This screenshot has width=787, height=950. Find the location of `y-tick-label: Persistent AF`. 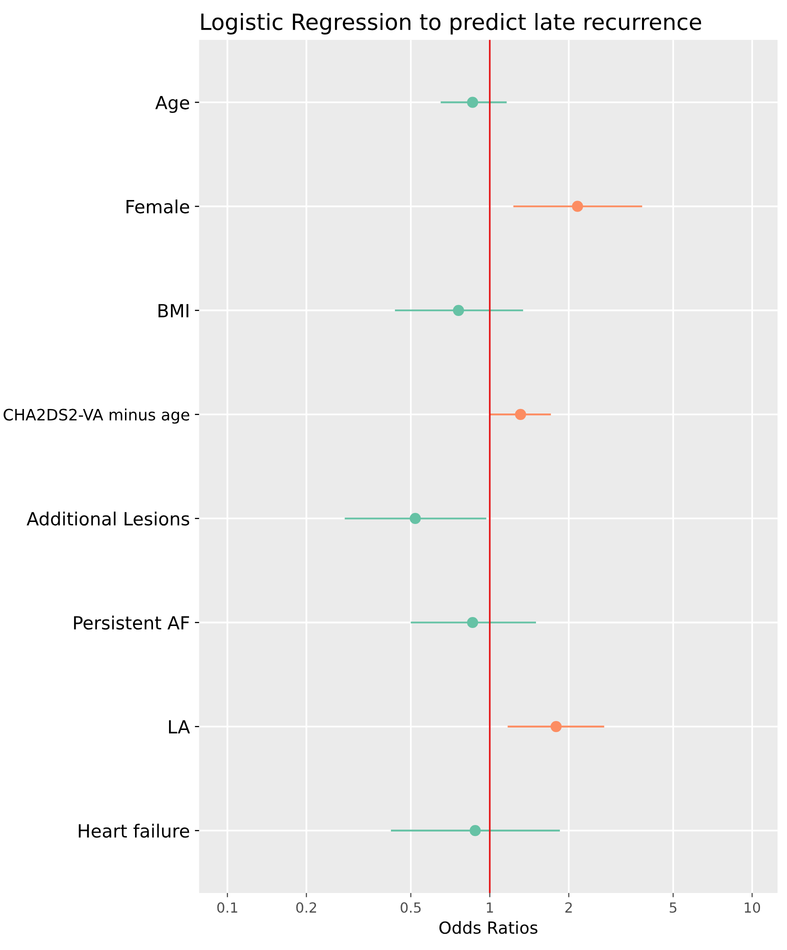

y-tick-label: Persistent AF is located at coordinates (132, 623).